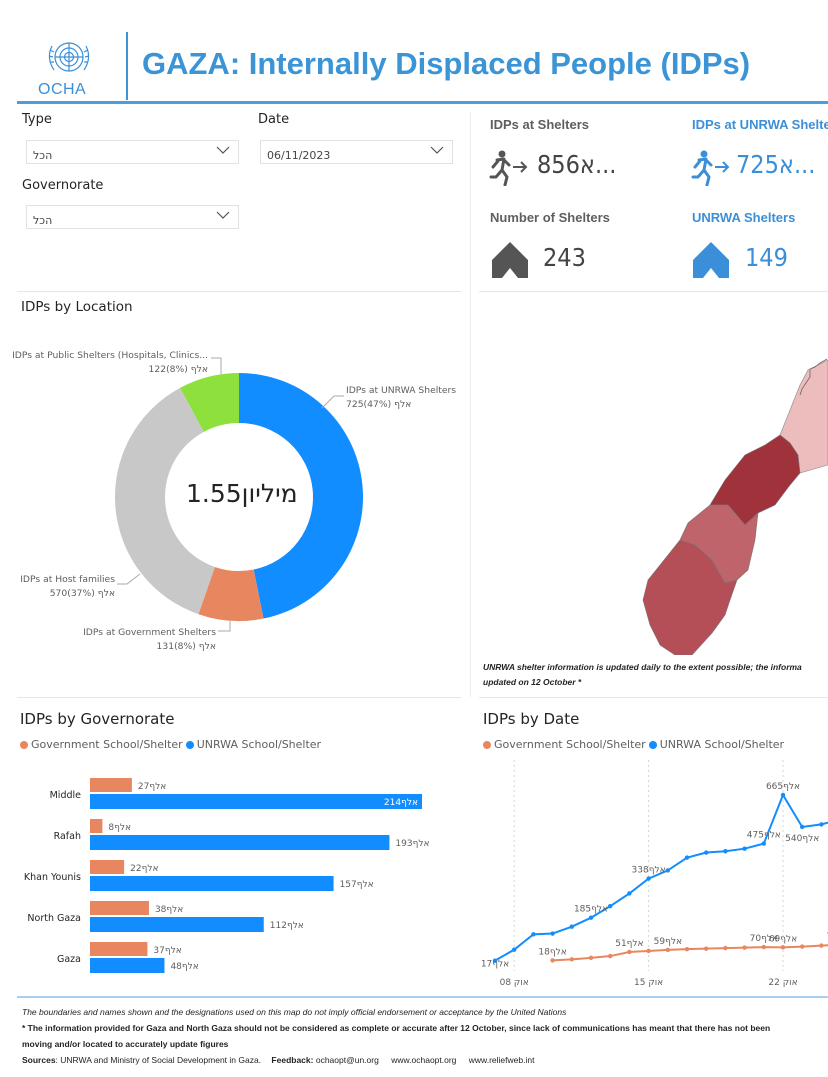  Describe the element at coordinates (648, 983) in the screenshot. I see `x-tick-label: 15 אוק` at that location.